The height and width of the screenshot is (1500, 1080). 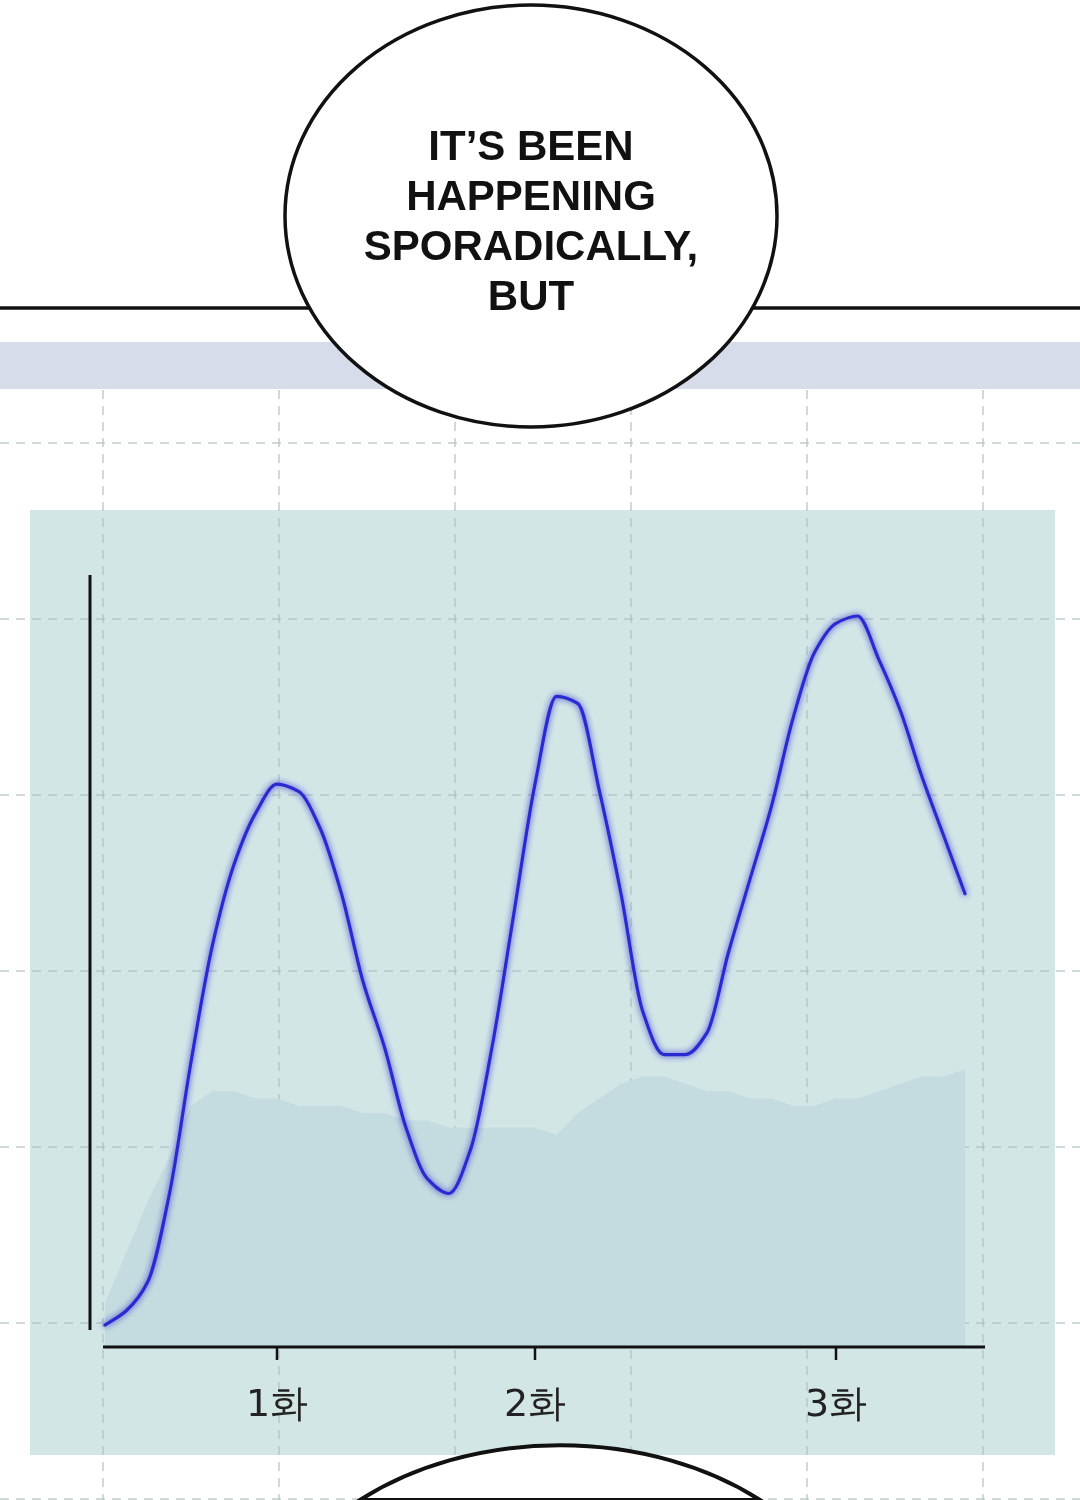 What do you see at coordinates (535, 1403) in the screenshot?
I see `x-tick-label: 2화` at bounding box center [535, 1403].